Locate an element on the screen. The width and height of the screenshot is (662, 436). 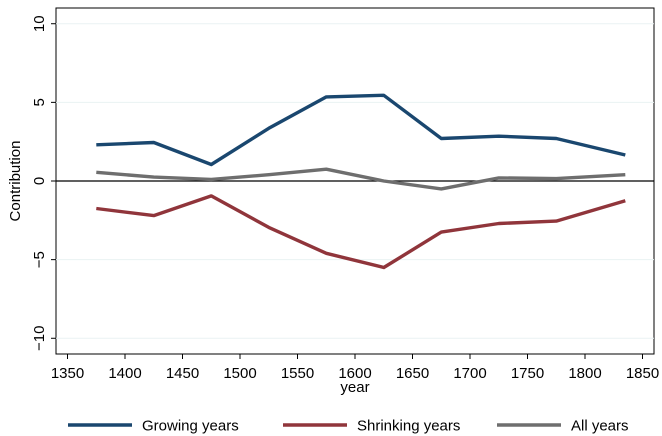
series-line-shrinking-years is located at coordinates (361, 232).